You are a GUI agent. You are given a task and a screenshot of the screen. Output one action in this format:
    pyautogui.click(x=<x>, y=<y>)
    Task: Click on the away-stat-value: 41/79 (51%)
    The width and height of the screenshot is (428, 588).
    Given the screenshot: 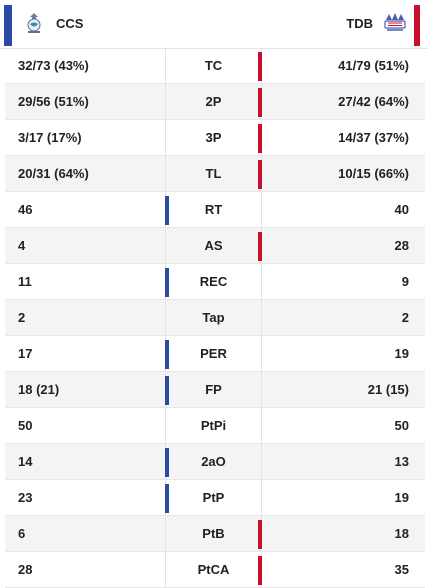 What is the action you would take?
    pyautogui.click(x=373, y=65)
    